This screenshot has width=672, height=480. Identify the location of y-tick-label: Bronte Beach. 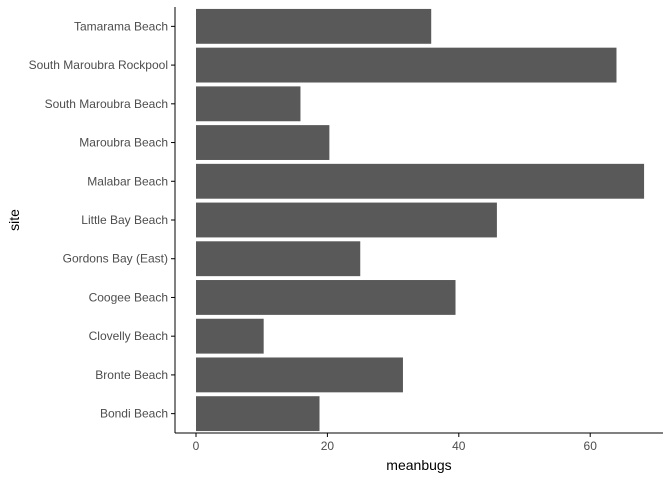
(131, 375).